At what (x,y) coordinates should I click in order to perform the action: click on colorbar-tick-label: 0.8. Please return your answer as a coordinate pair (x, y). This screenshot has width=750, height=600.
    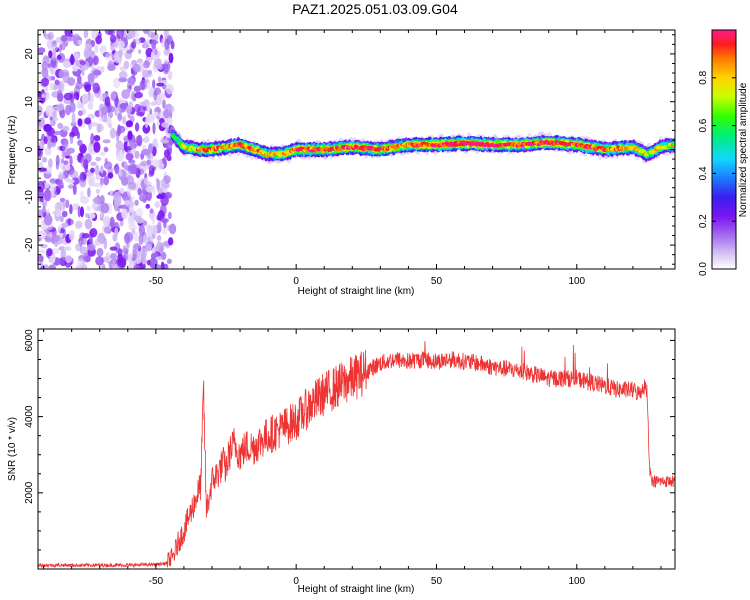
    Looking at the image, I should click on (703, 77).